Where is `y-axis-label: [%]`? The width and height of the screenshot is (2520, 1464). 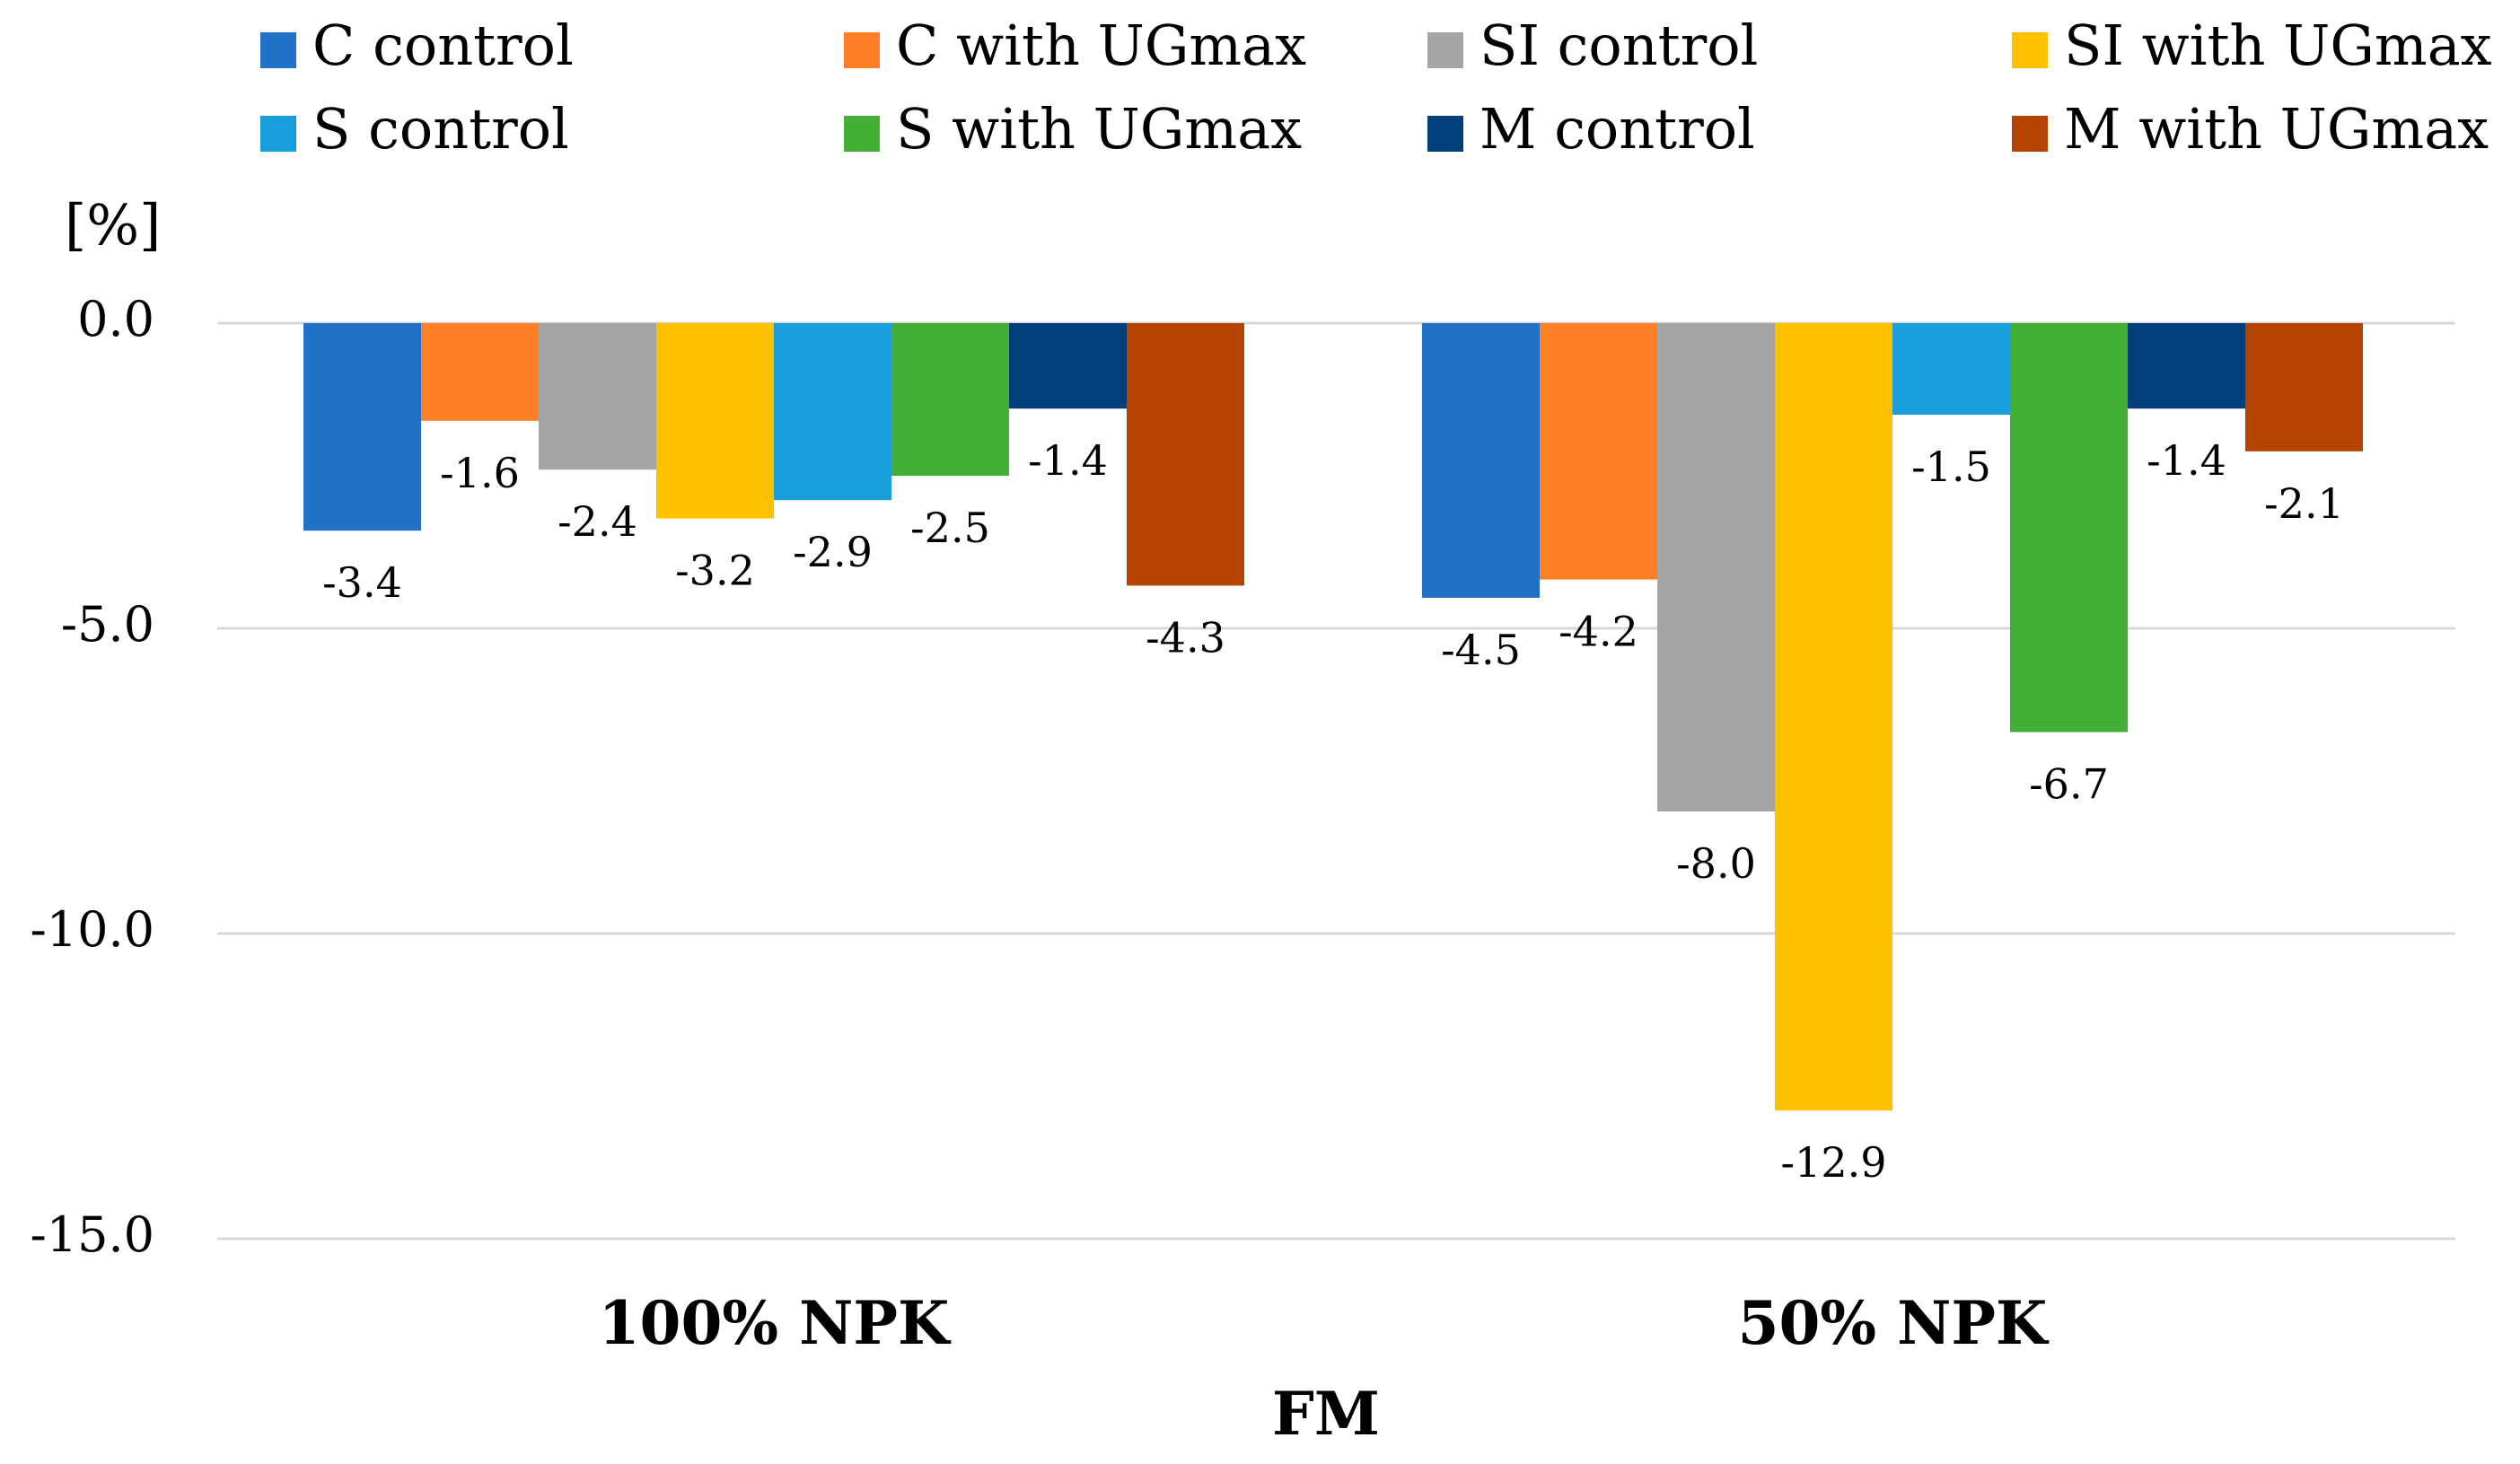 y-axis-label: [%] is located at coordinates (113, 225).